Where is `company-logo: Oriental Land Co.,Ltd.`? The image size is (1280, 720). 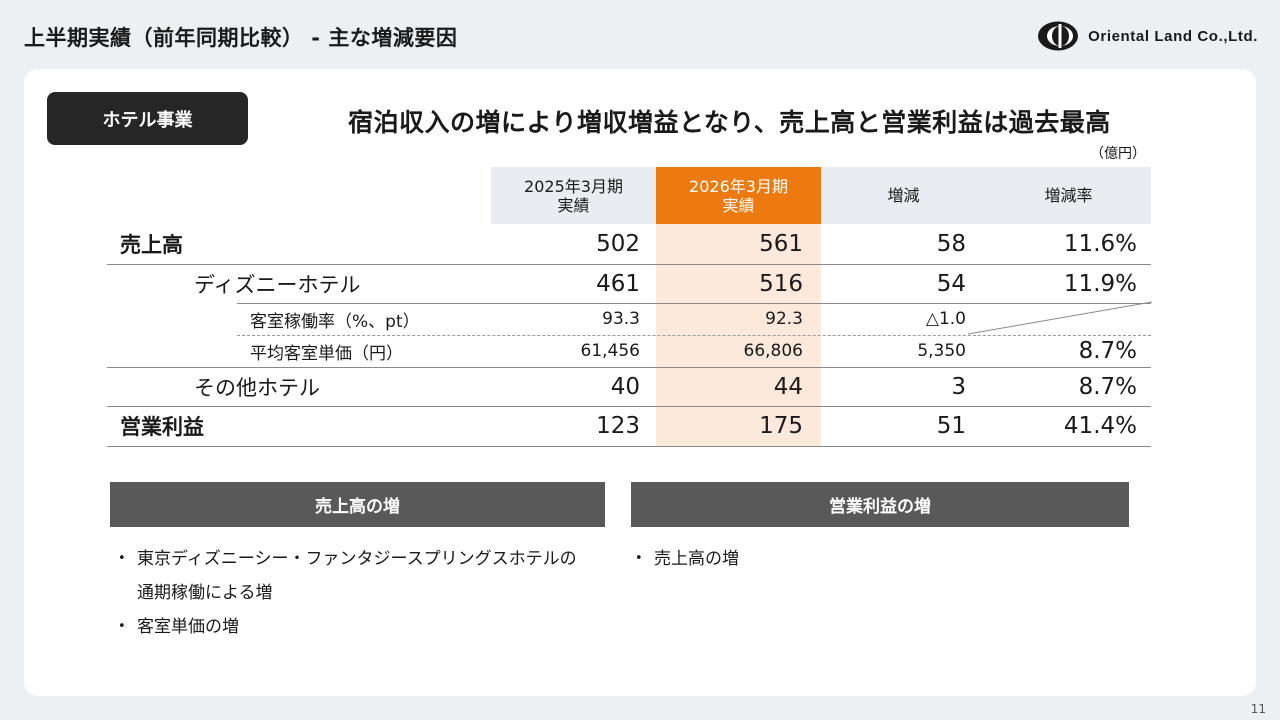 company-logo: Oriental Land Co.,Ltd. is located at coordinates (1147, 36).